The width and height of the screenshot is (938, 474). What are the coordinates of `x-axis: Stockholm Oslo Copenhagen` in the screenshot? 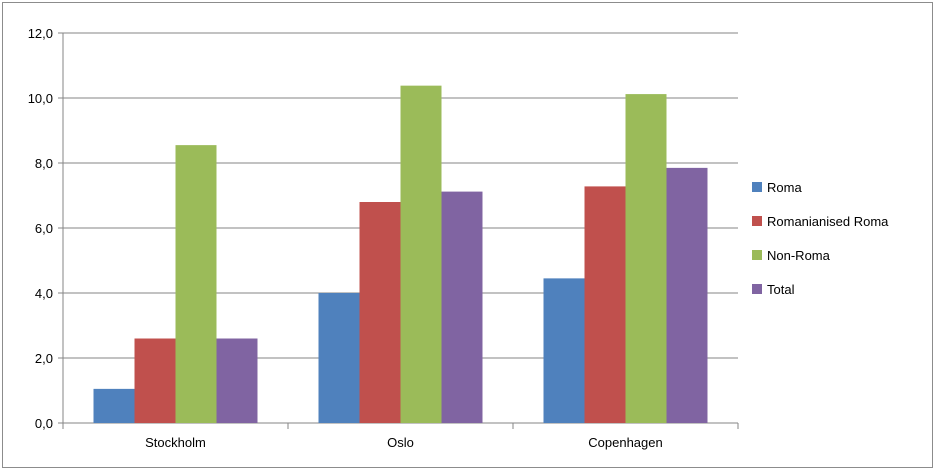 It's located at (400, 436).